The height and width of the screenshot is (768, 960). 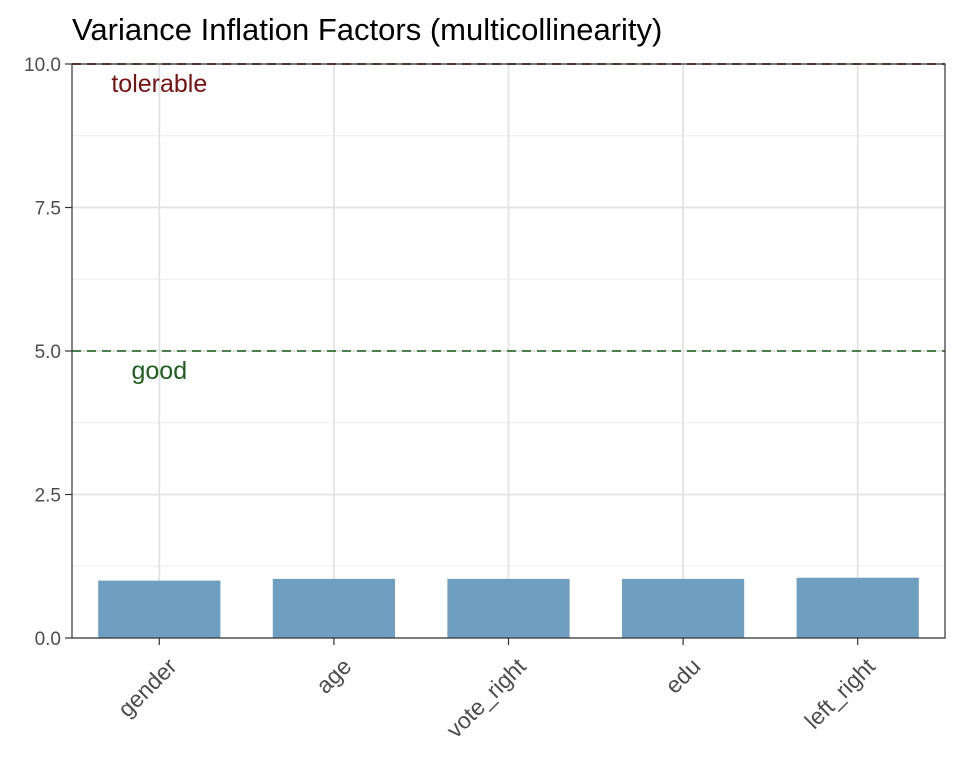 I want to click on x-axis: gender age vote_right edu left_right, so click(x=497, y=690).